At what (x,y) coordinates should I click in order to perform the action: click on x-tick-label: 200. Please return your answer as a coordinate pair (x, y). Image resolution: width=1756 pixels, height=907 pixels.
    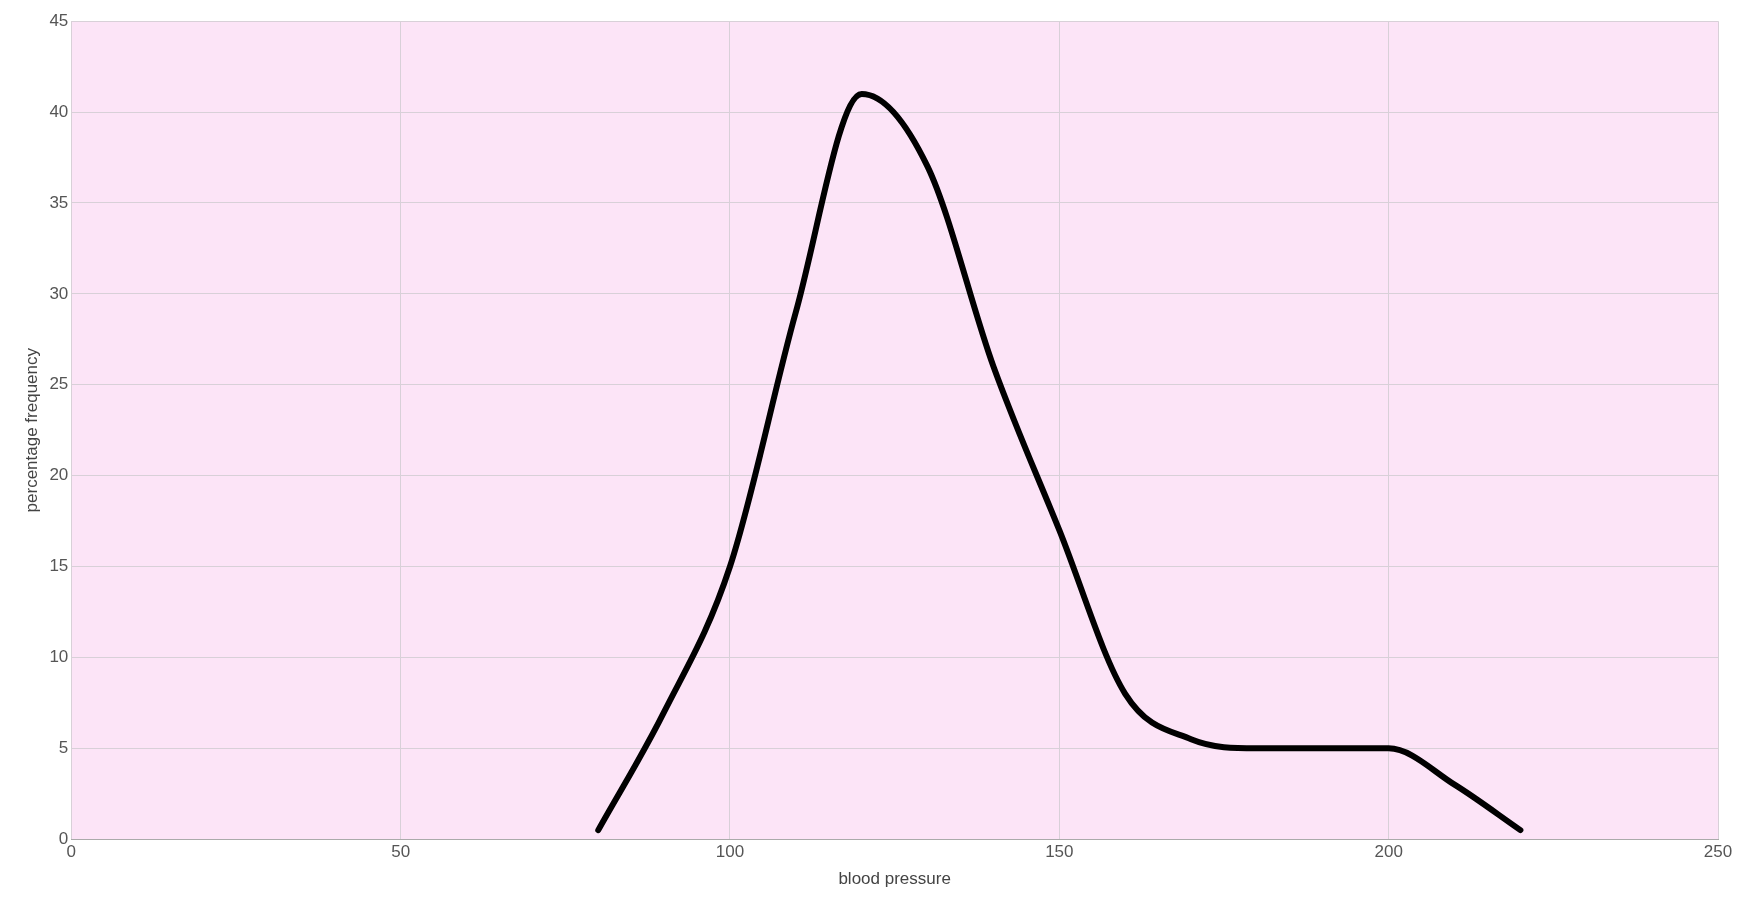
    Looking at the image, I should click on (1388, 852).